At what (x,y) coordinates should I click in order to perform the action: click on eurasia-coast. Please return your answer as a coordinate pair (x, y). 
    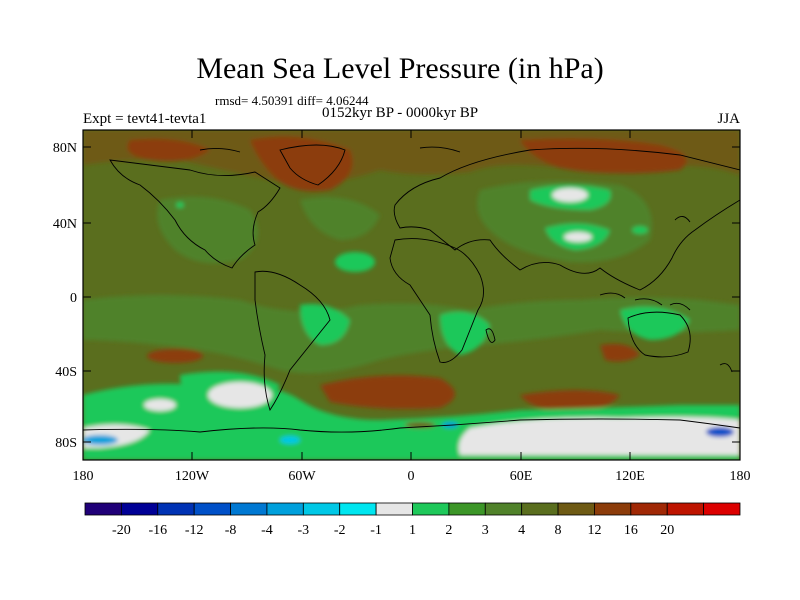
    Looking at the image, I should click on (566, 219).